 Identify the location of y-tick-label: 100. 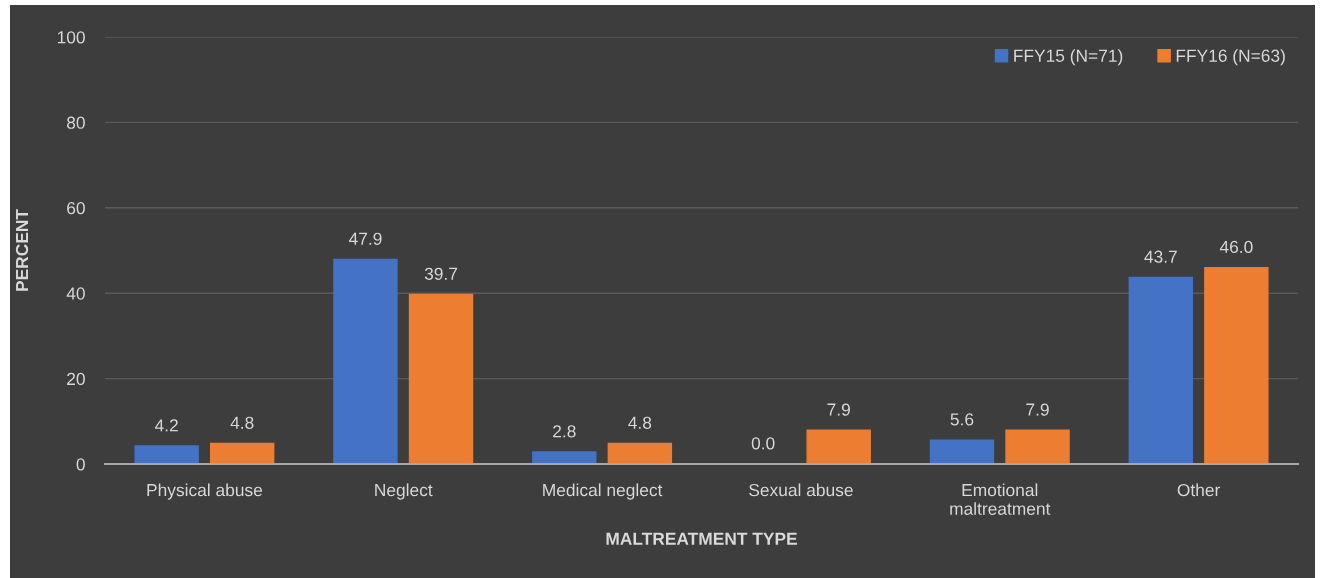
(71, 37).